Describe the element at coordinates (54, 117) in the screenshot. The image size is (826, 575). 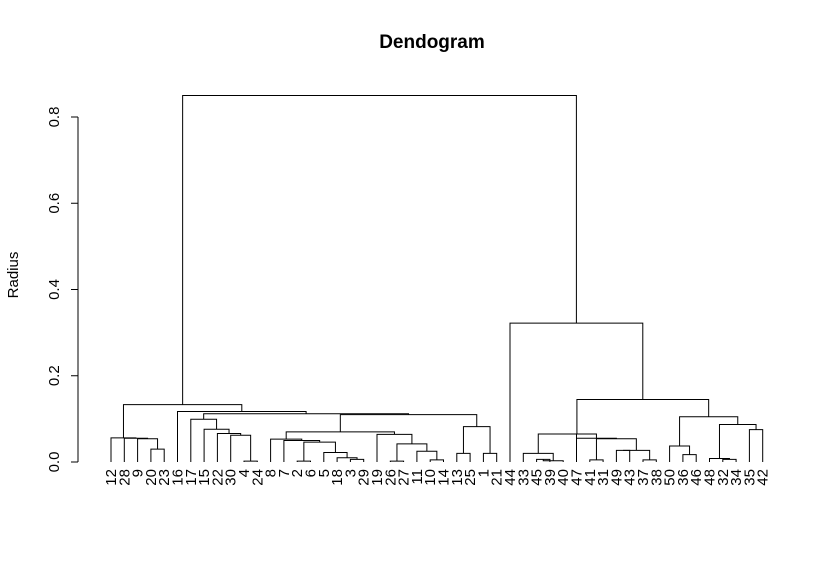
I see `y-tick-label: 0.8` at that location.